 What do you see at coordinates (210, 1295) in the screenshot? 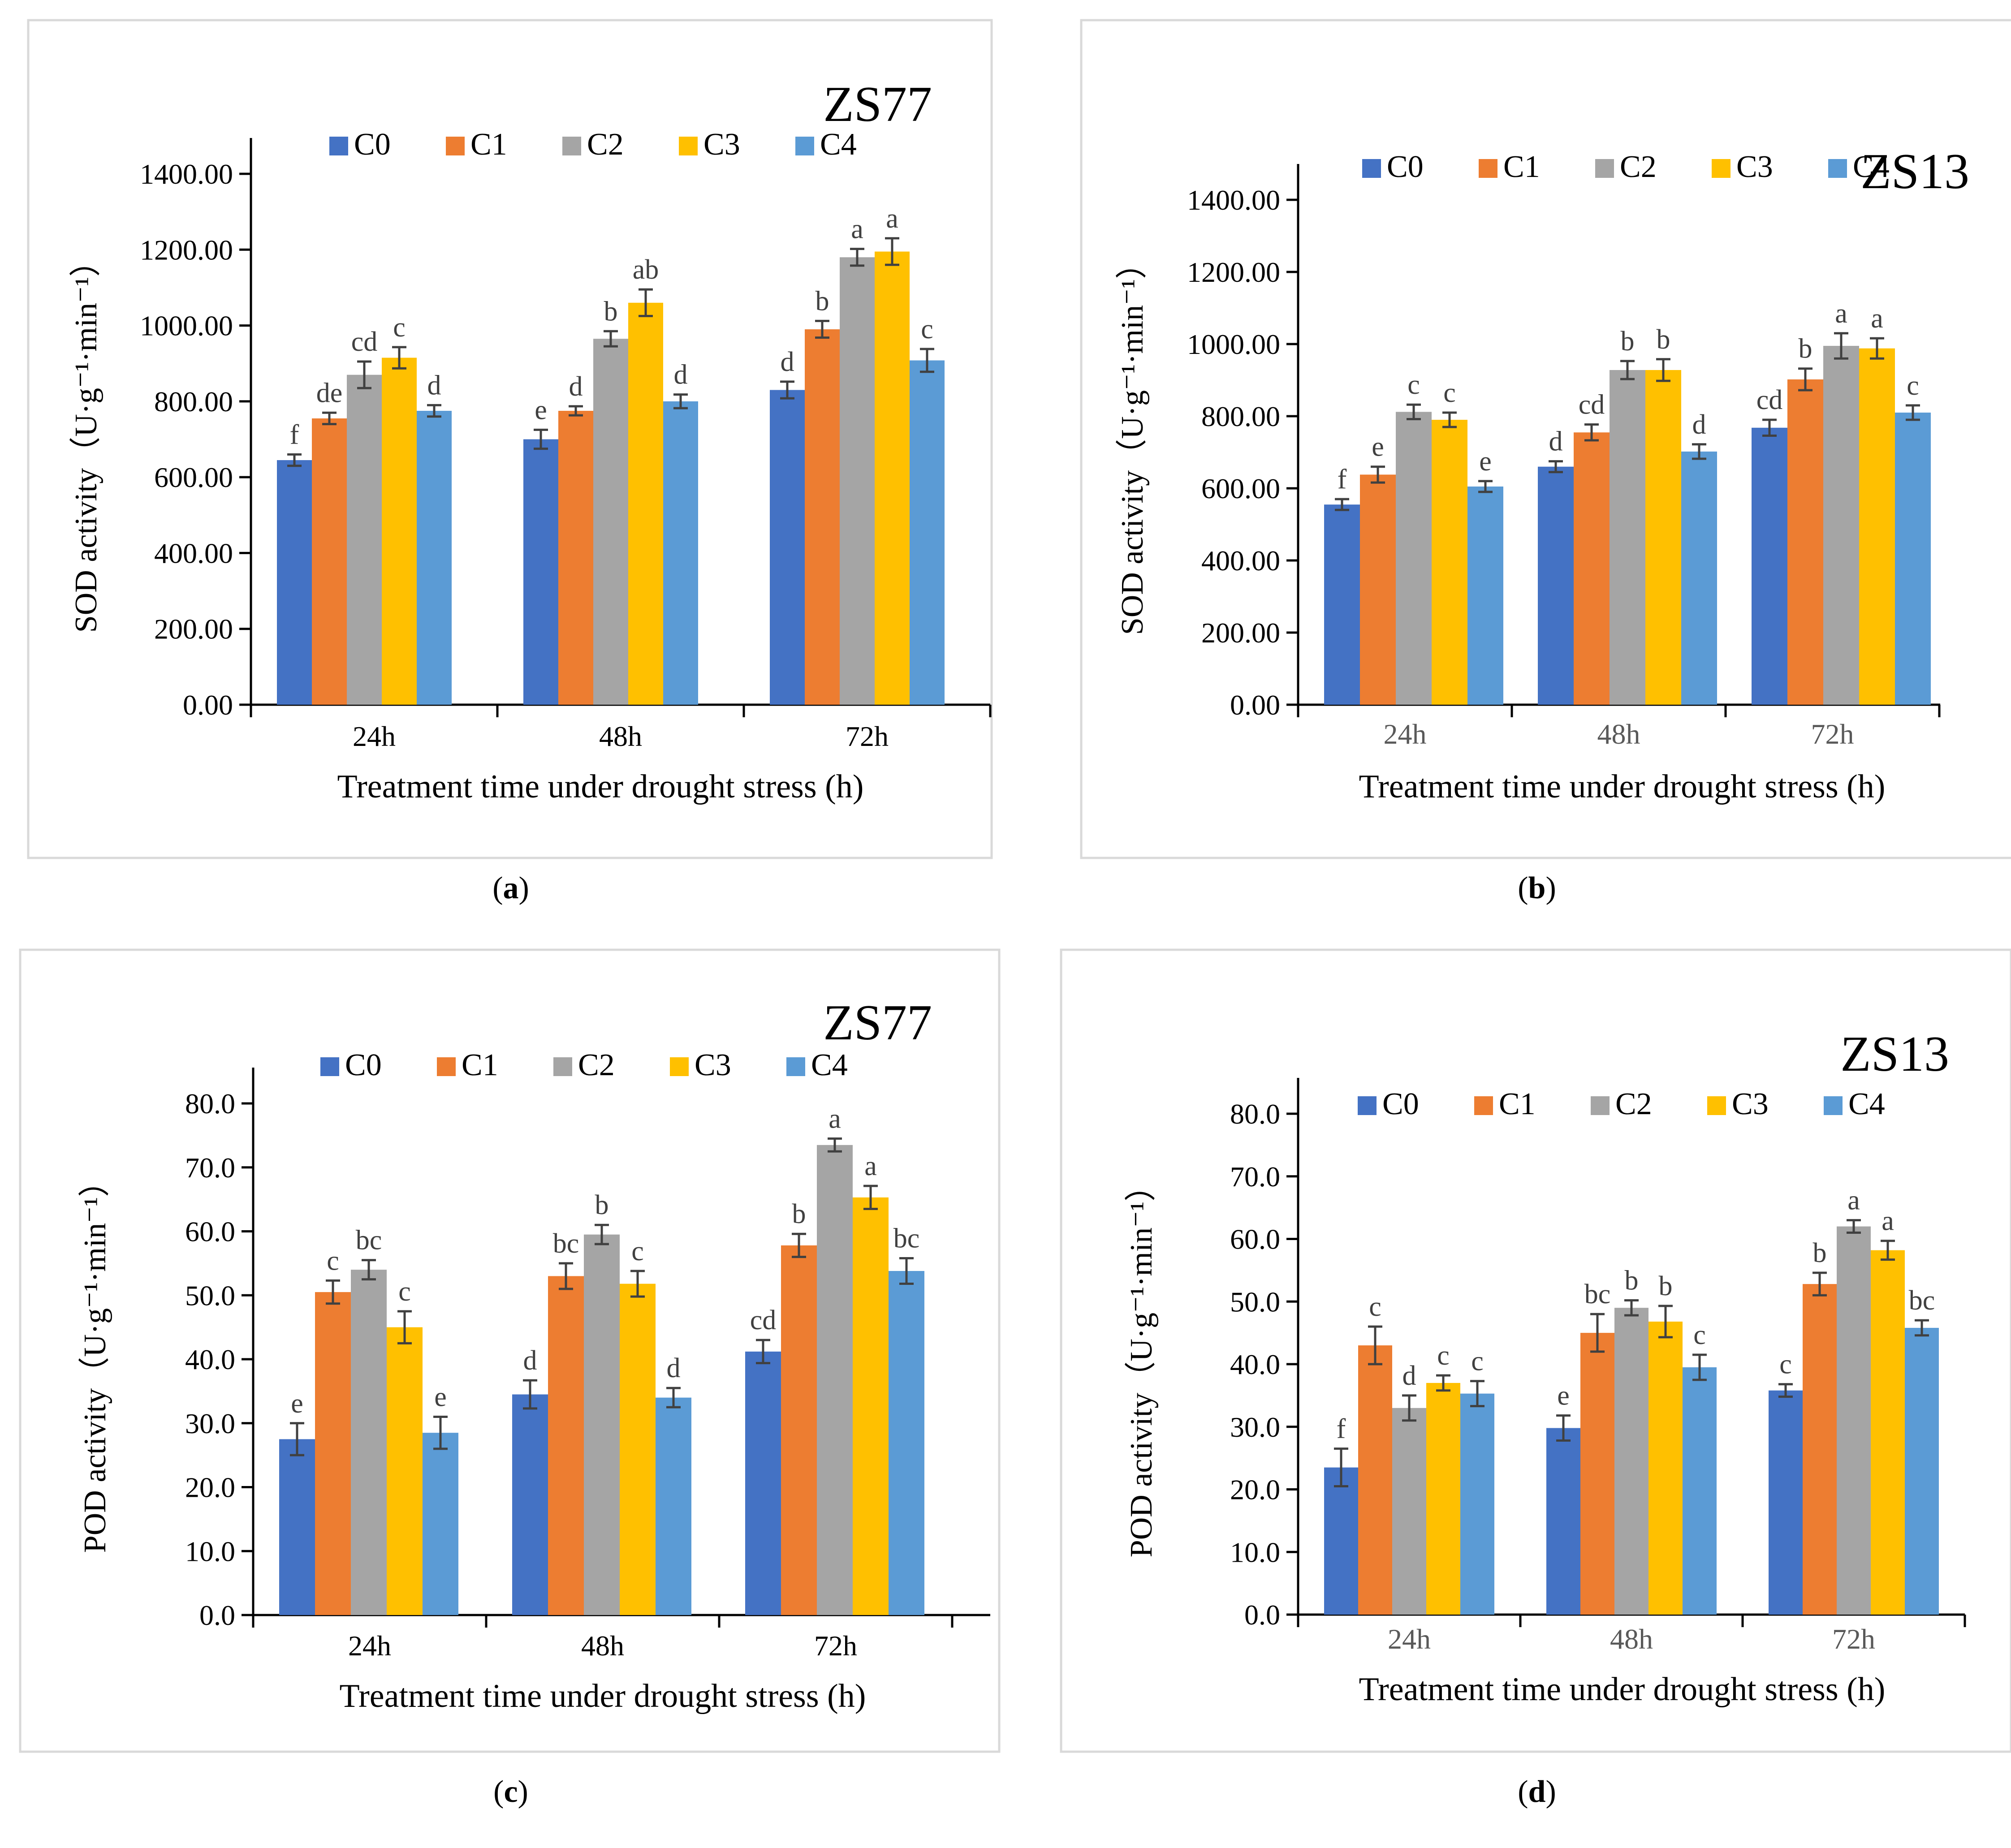
I see `y-tick-label: 50.0` at bounding box center [210, 1295].